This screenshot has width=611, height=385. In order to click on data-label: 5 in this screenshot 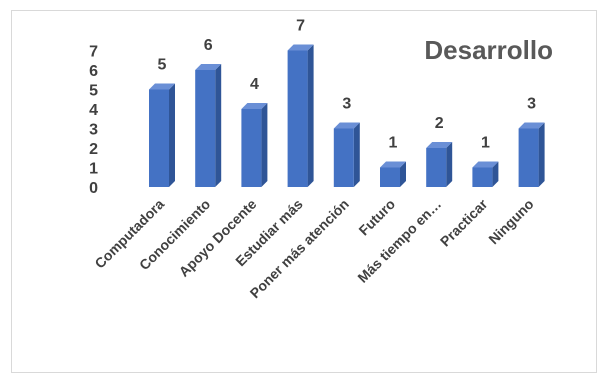, I will do `click(162, 65)`.